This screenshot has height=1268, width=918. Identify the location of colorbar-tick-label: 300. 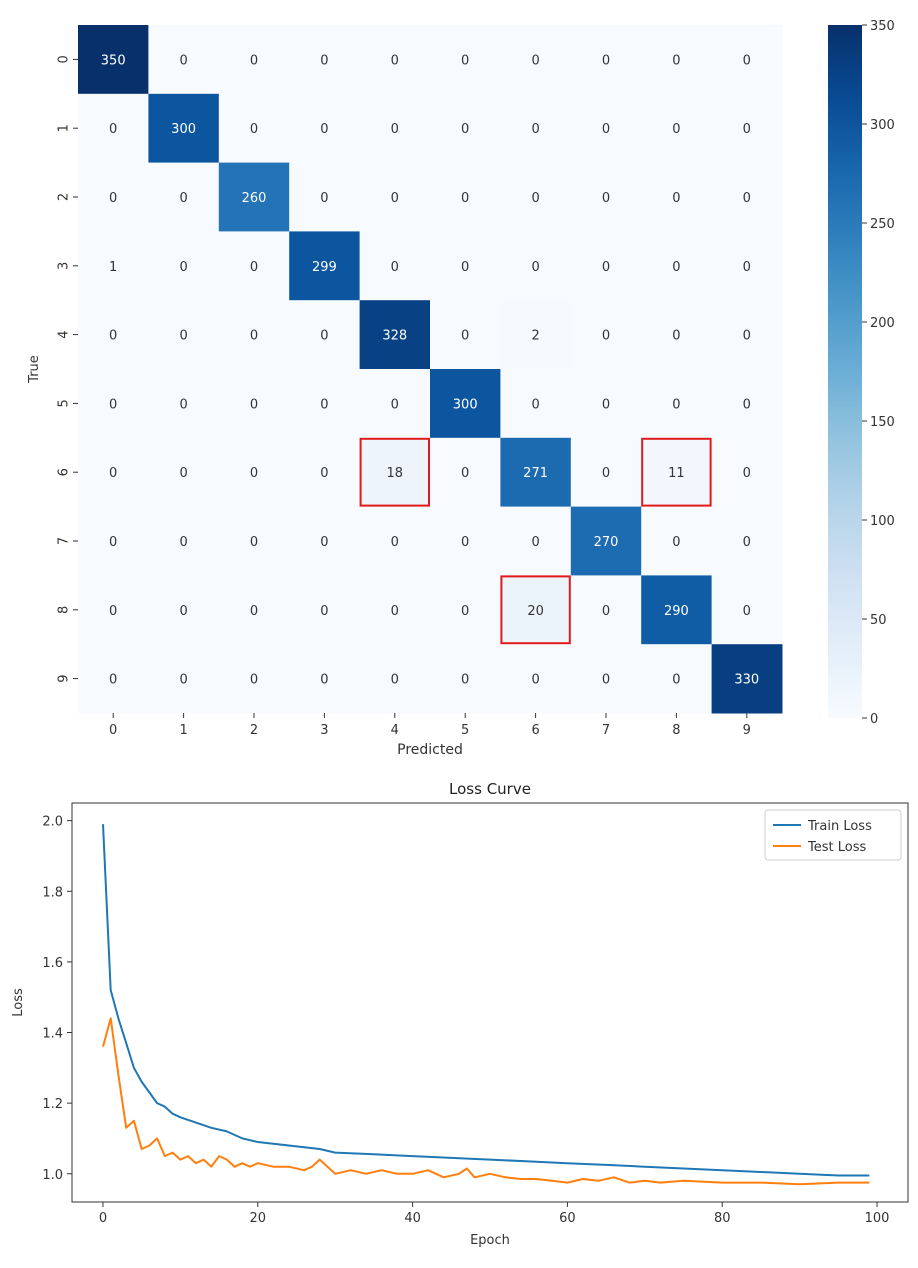
(882, 125).